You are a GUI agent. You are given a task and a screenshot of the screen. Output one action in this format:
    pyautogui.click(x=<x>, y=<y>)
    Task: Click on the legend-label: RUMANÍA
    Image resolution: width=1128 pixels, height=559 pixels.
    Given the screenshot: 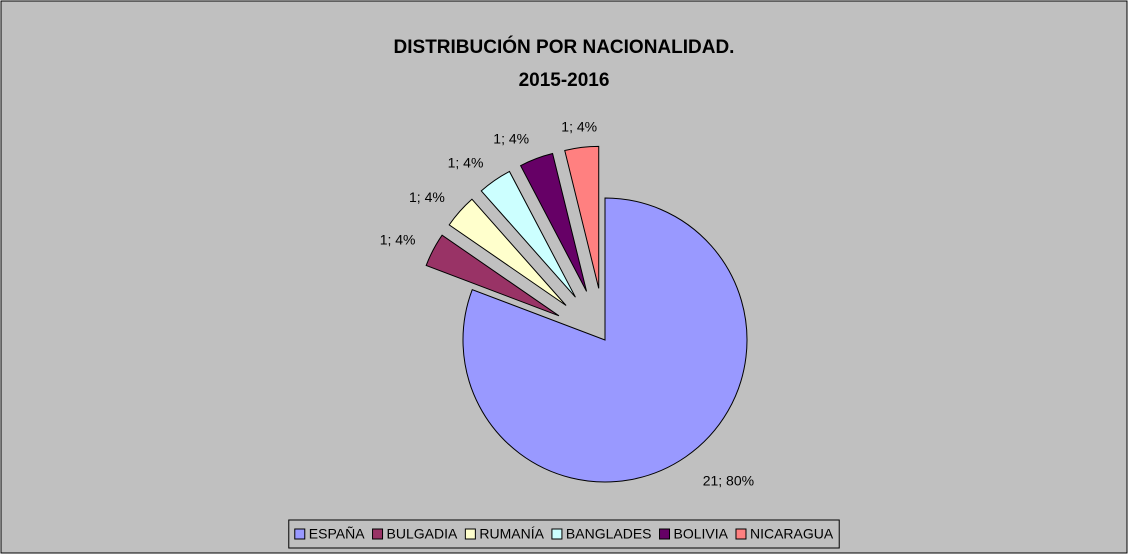 What is the action you would take?
    pyautogui.click(x=511, y=534)
    